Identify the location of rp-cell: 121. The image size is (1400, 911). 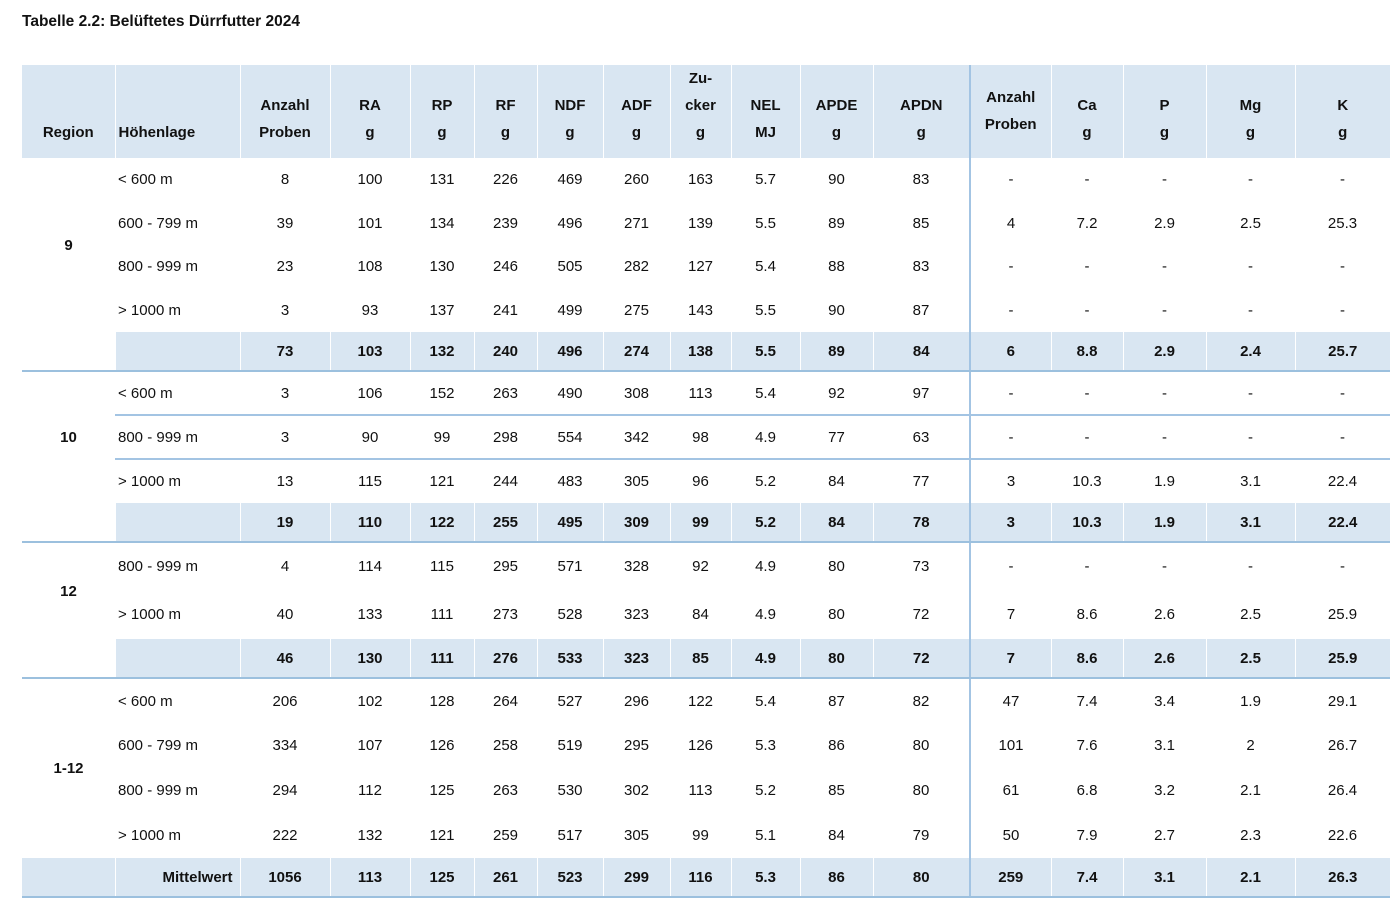
(442, 835).